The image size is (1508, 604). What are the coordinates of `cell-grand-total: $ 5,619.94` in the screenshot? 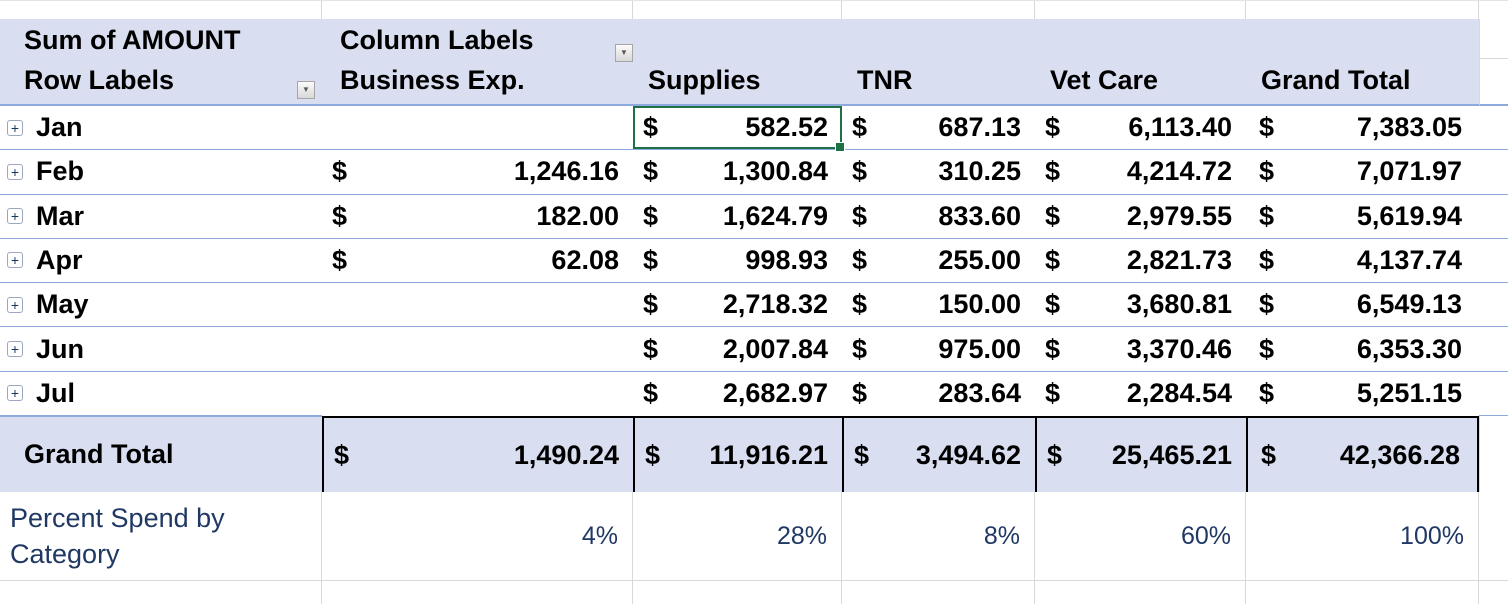 It's located at (1362, 216).